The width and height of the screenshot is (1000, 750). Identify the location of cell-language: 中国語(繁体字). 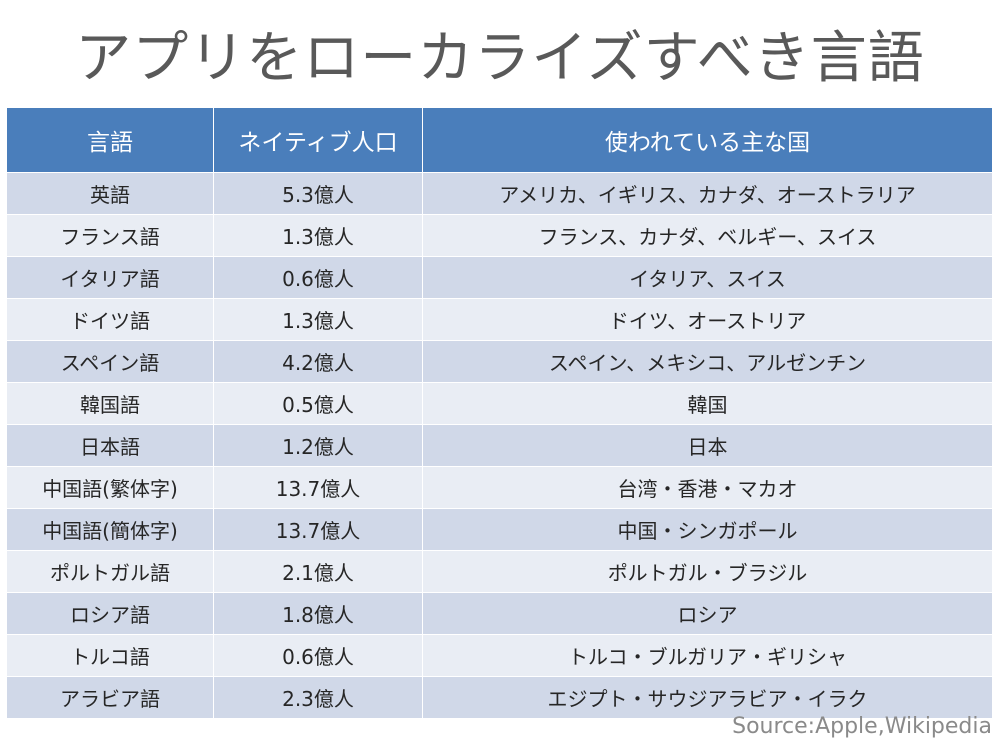
(110, 487).